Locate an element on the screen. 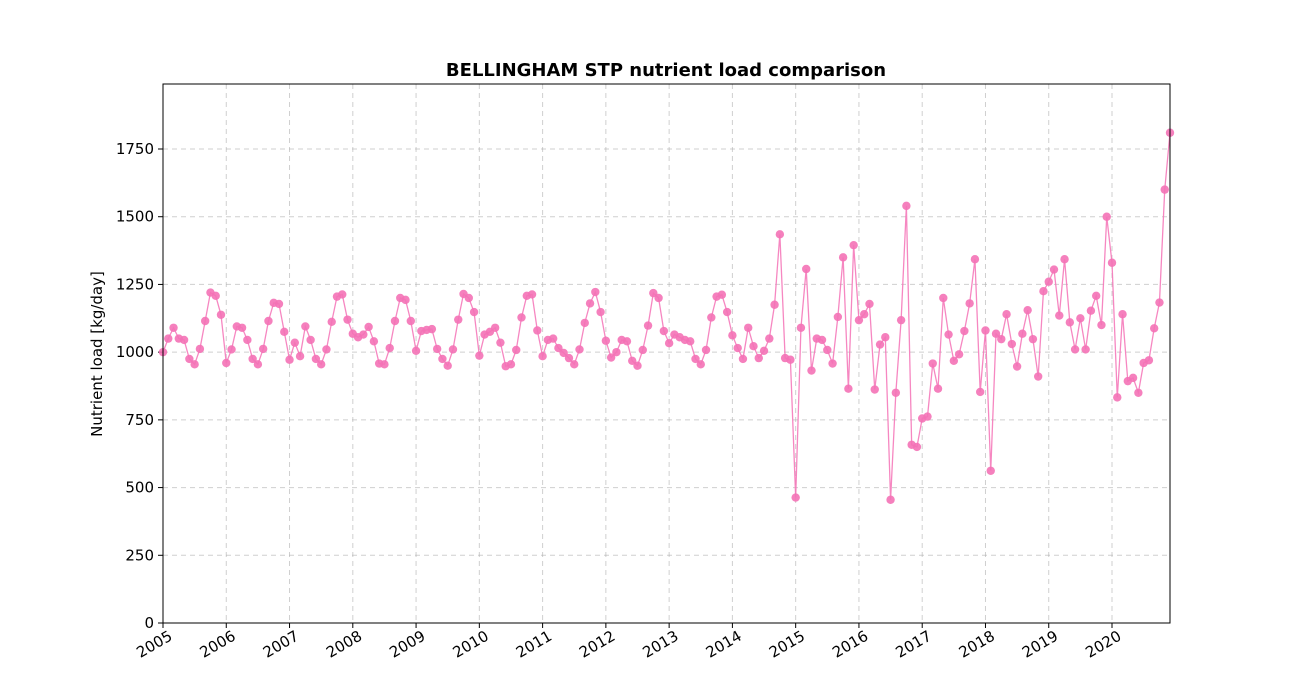 The width and height of the screenshot is (1300, 700). y-tick-label: 750 is located at coordinates (139, 420).